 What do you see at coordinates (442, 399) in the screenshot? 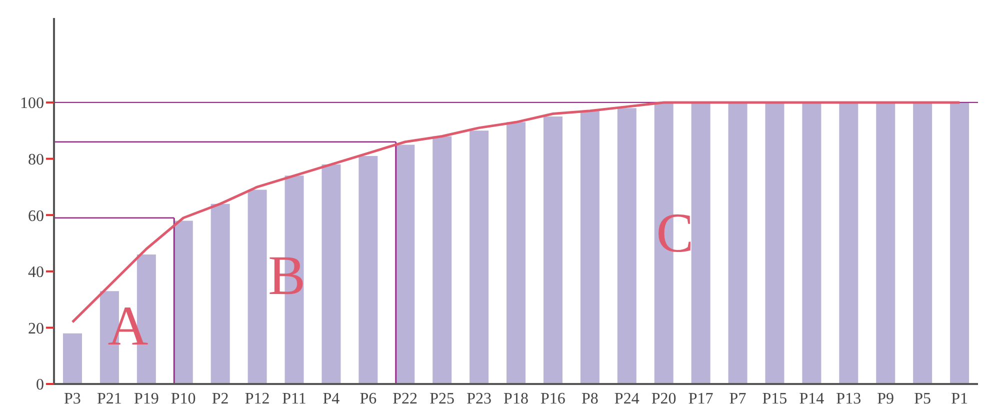
I see `x-tick-label: P25` at bounding box center [442, 399].